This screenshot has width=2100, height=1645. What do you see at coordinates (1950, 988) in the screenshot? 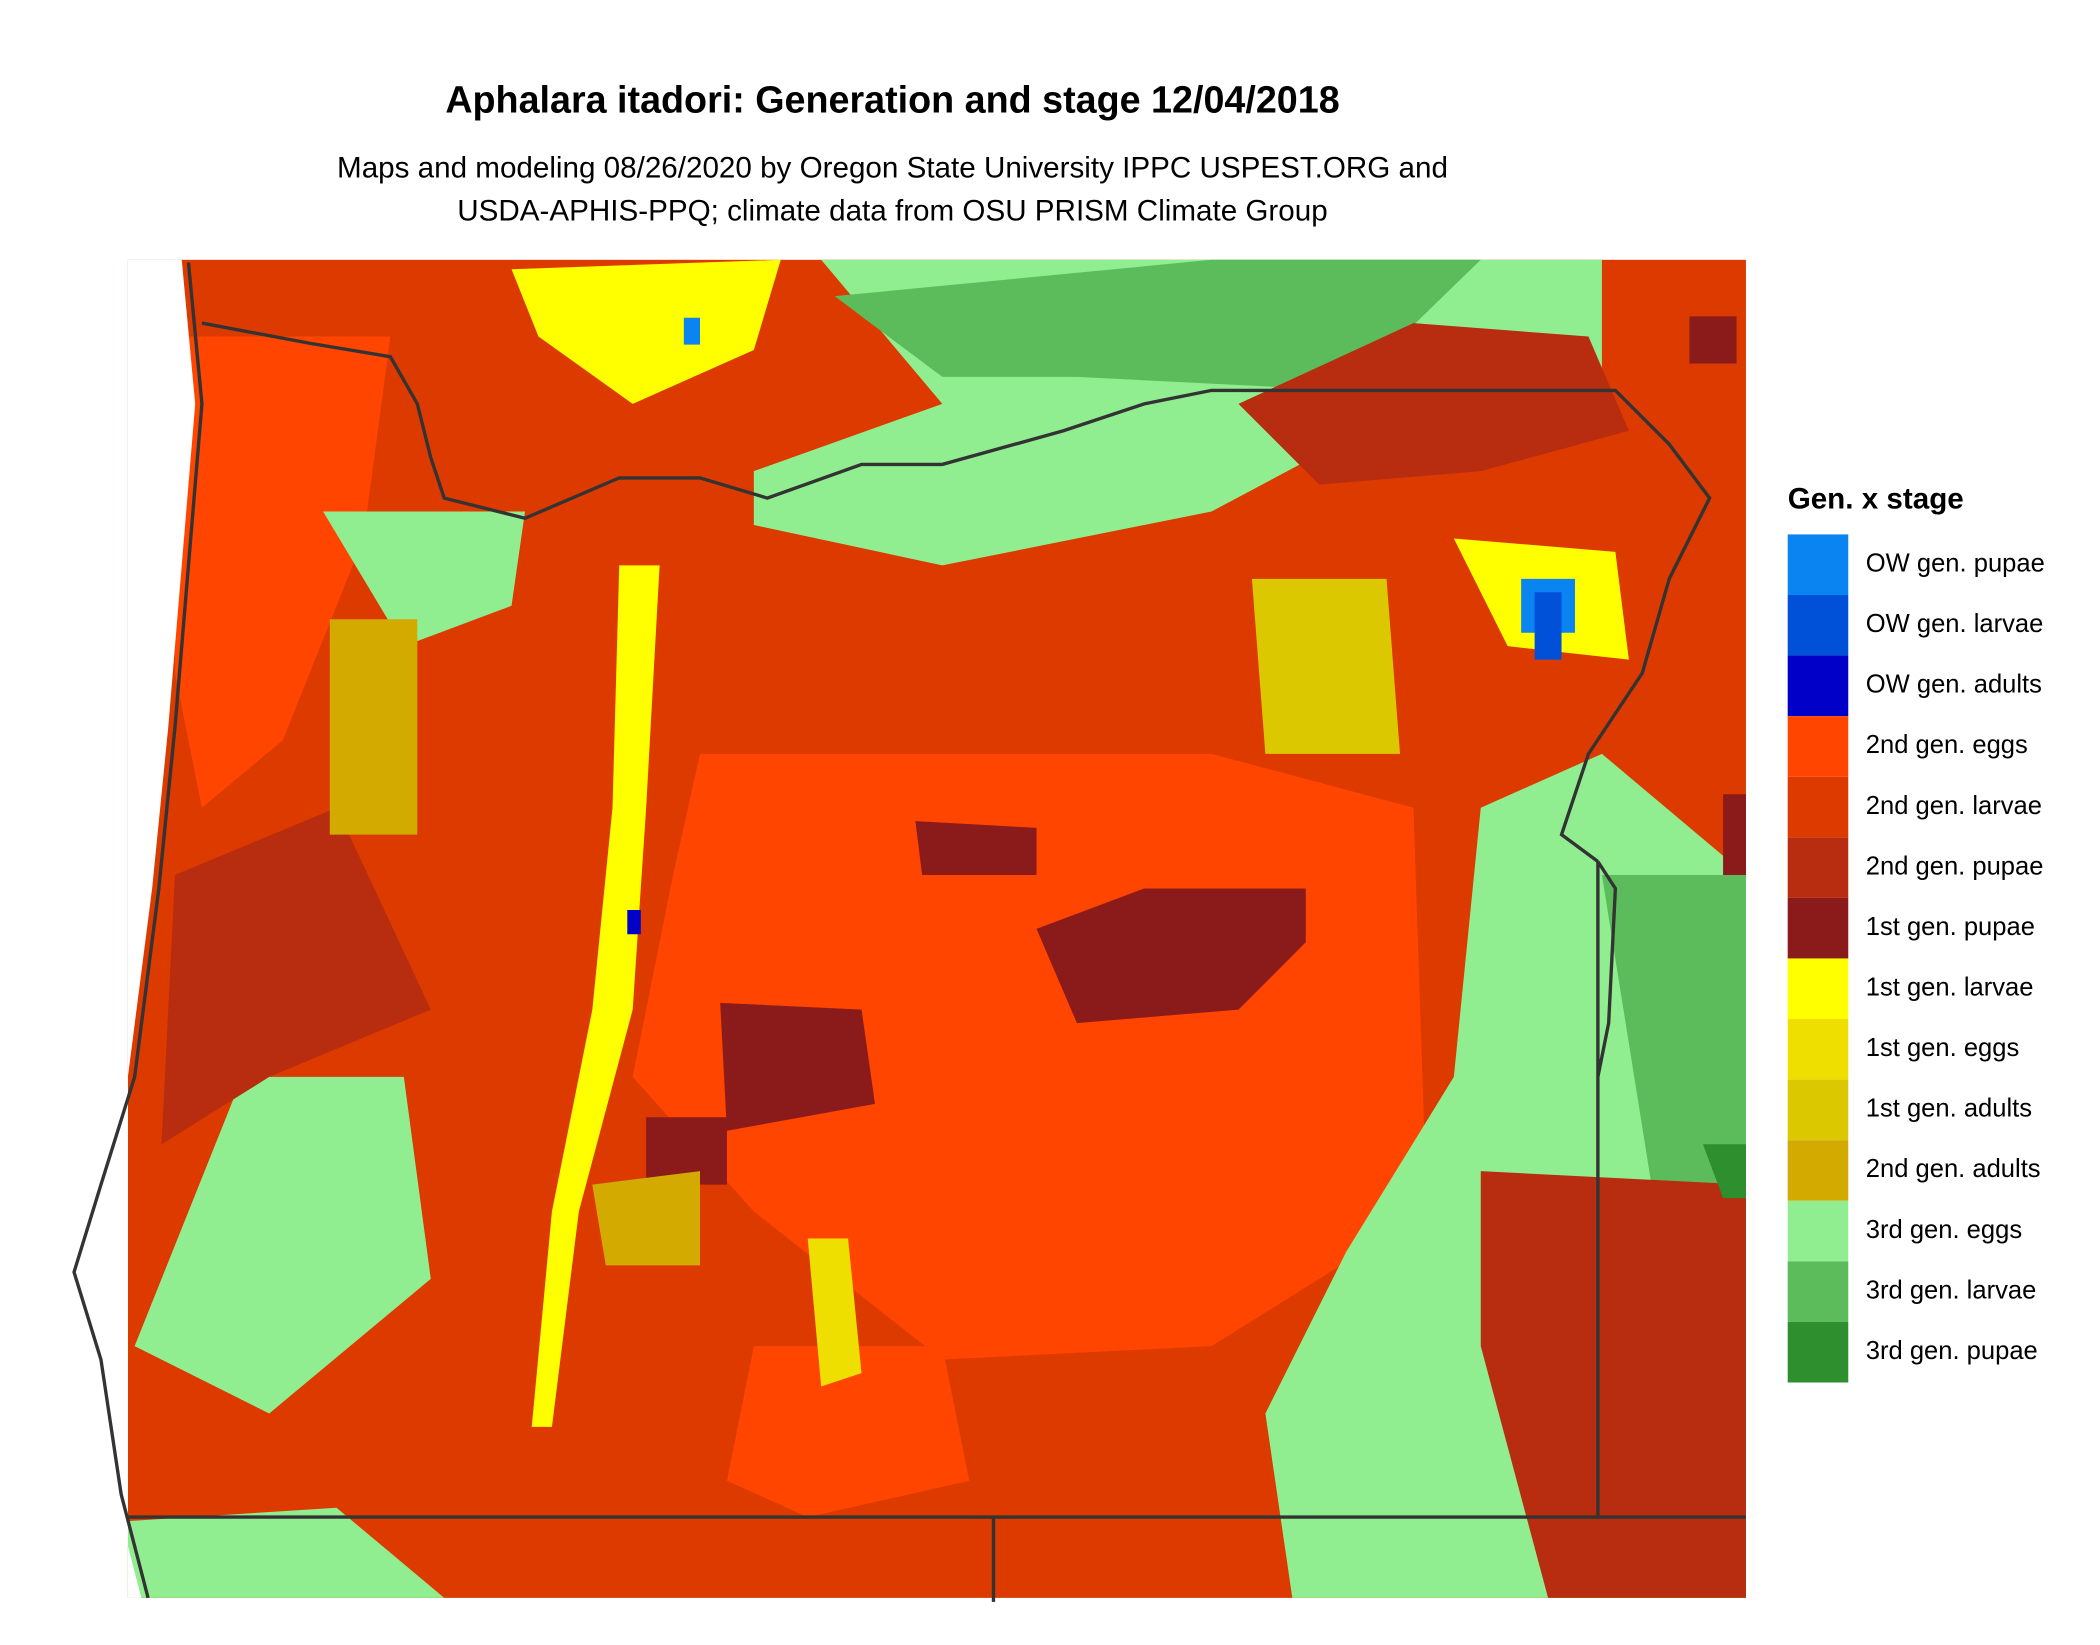
I see `legend-label: 1st gen. larvae` at bounding box center [1950, 988].